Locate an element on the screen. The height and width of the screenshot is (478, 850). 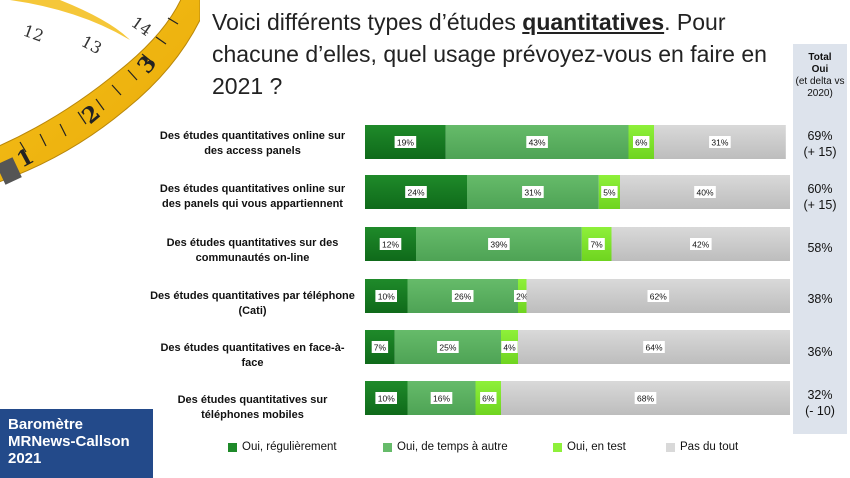
data-label-row2-series1: 24% is located at coordinates (415, 192).